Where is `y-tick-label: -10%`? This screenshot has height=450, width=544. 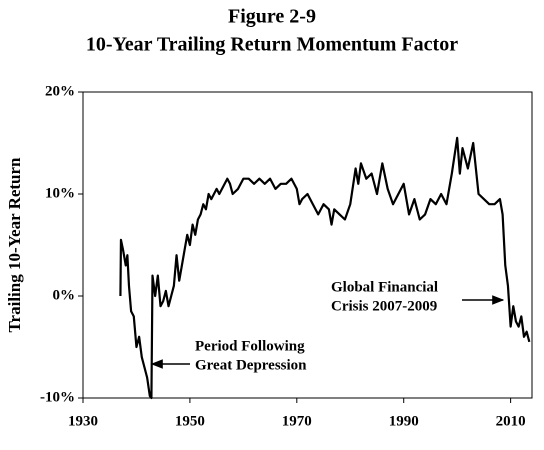
y-tick-label: -10% is located at coordinates (57, 397).